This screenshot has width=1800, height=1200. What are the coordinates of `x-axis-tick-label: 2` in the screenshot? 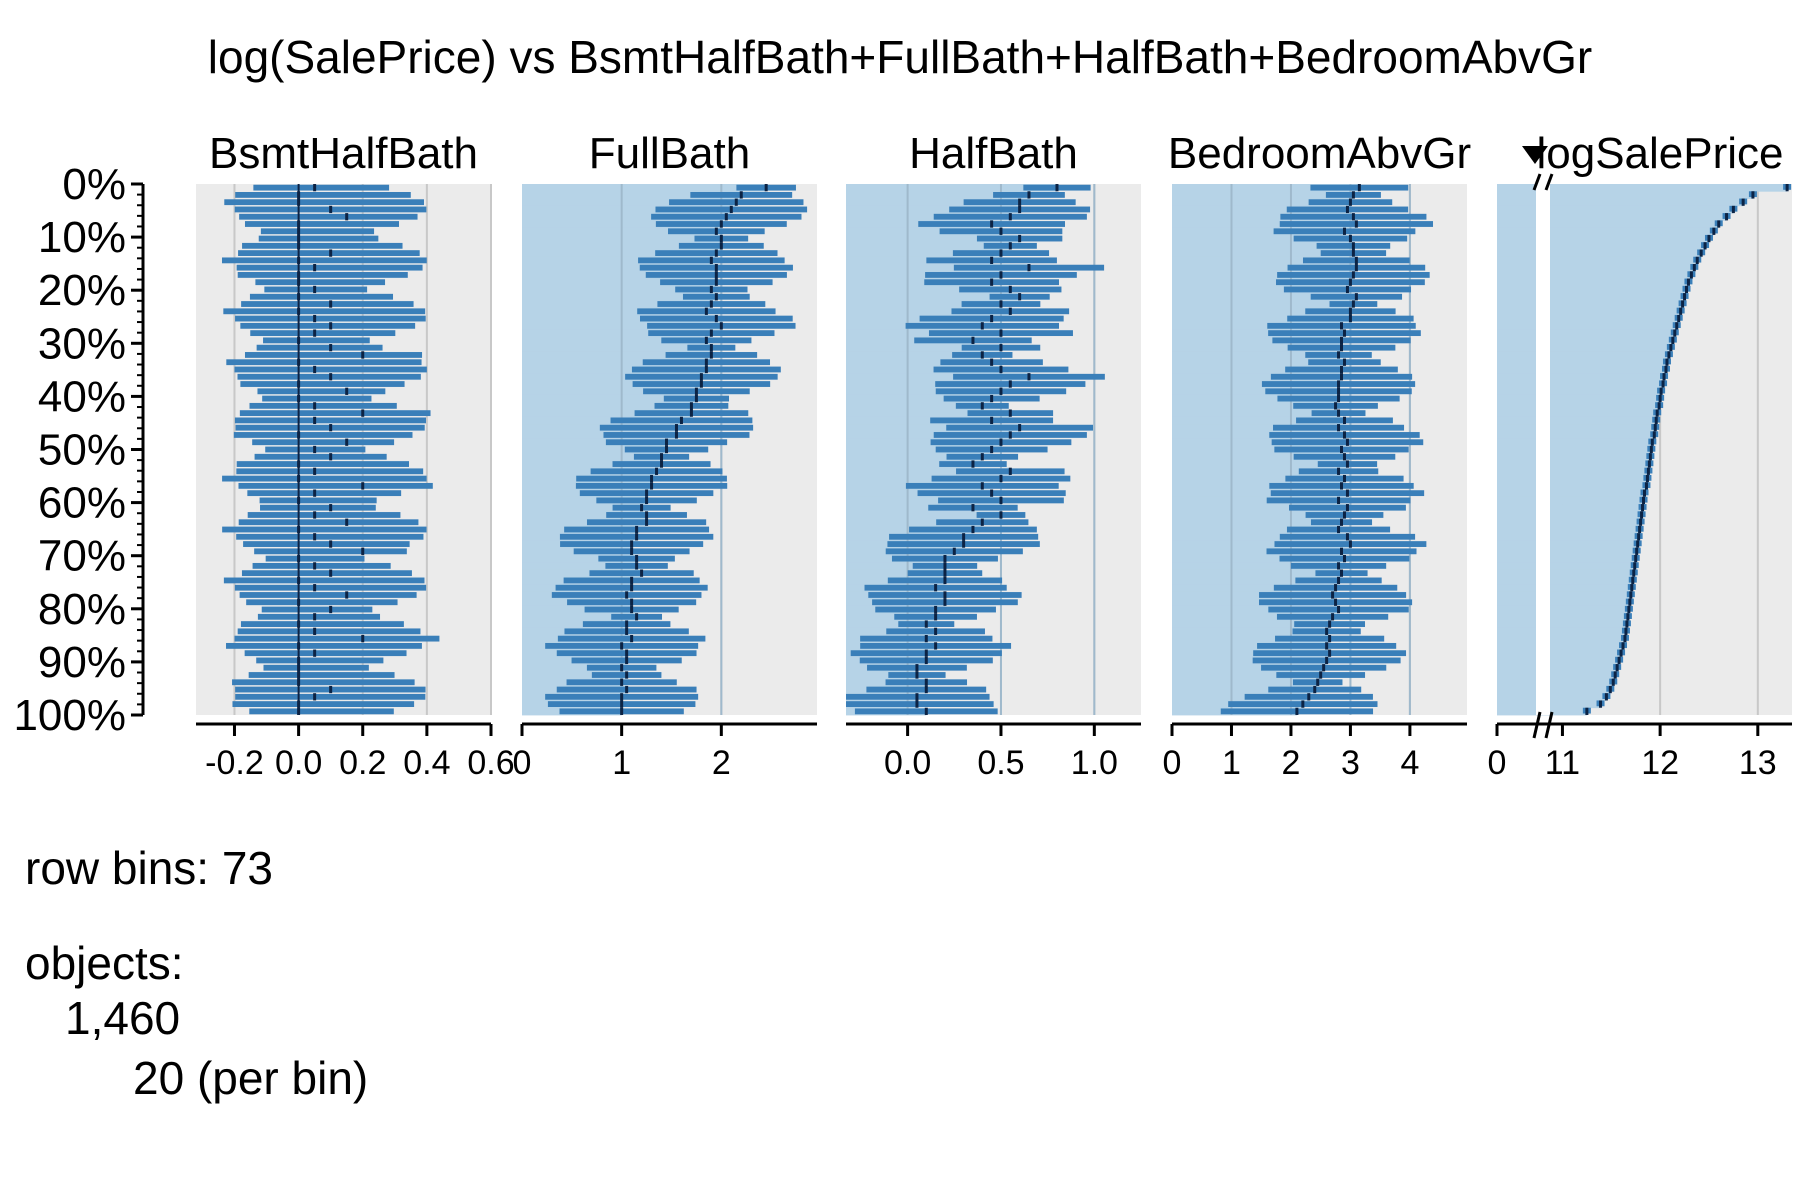 It's located at (1290, 763).